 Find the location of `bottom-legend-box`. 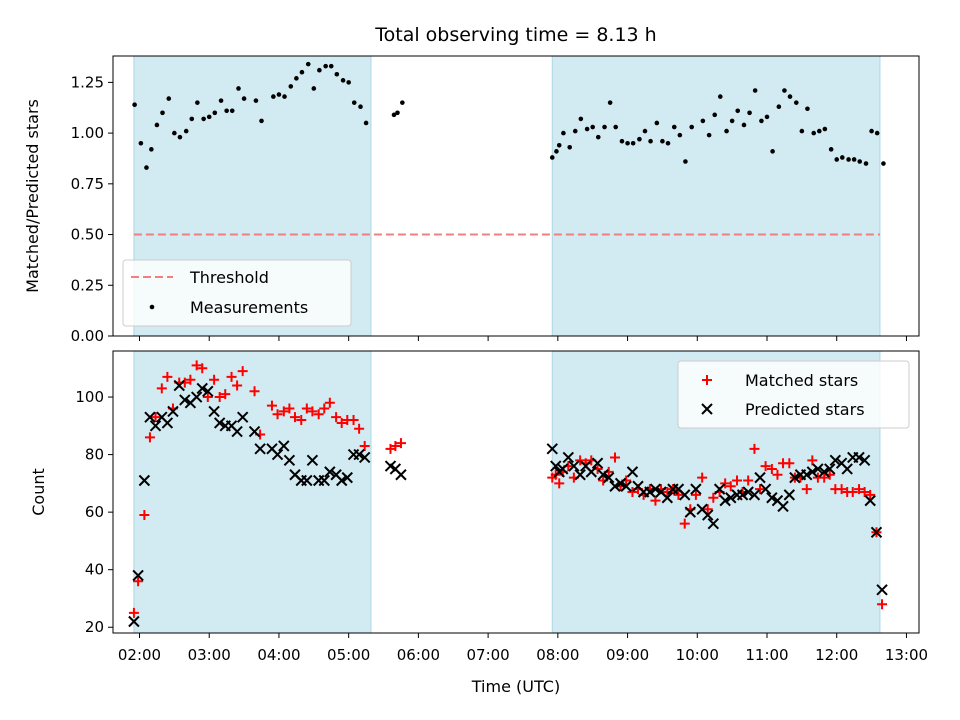

bottom-legend-box is located at coordinates (793, 394).